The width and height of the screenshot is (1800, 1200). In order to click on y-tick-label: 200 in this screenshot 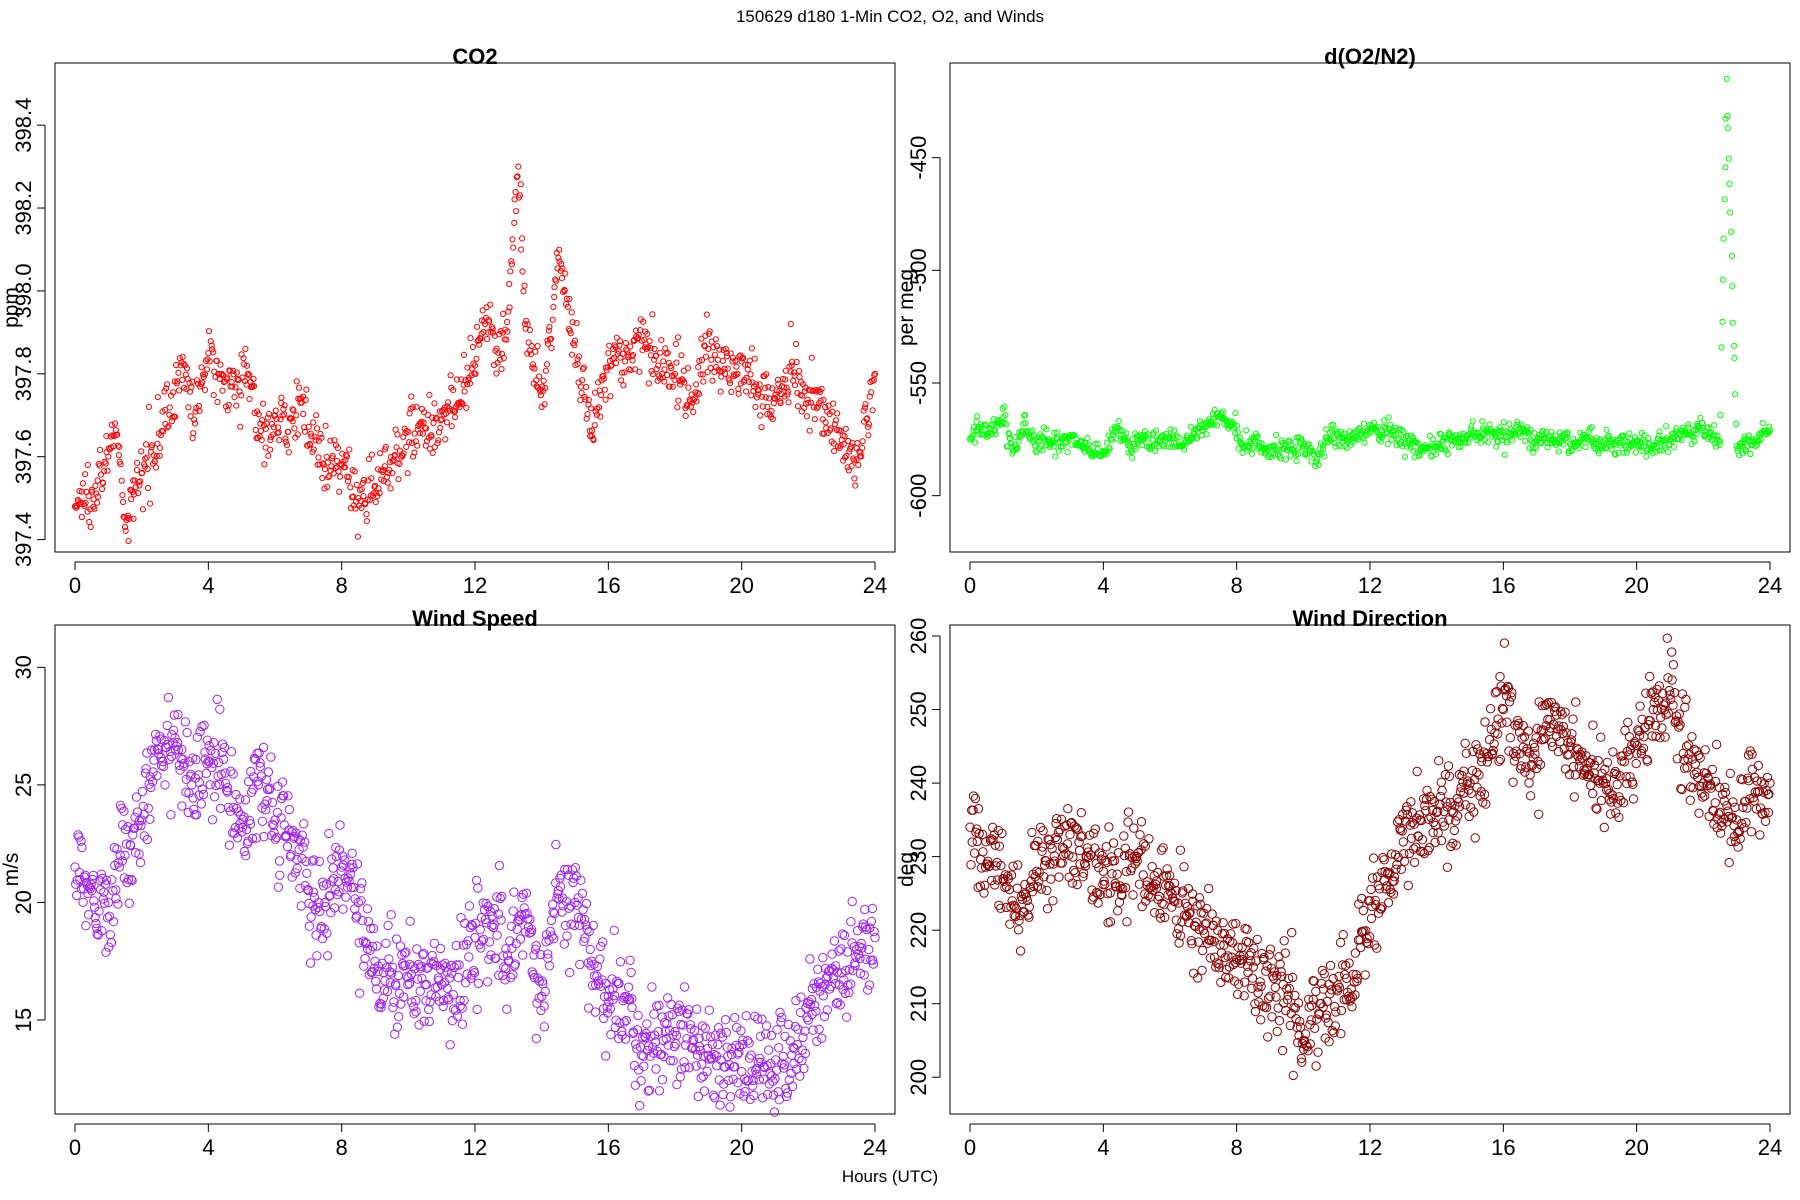, I will do `click(918, 1077)`.